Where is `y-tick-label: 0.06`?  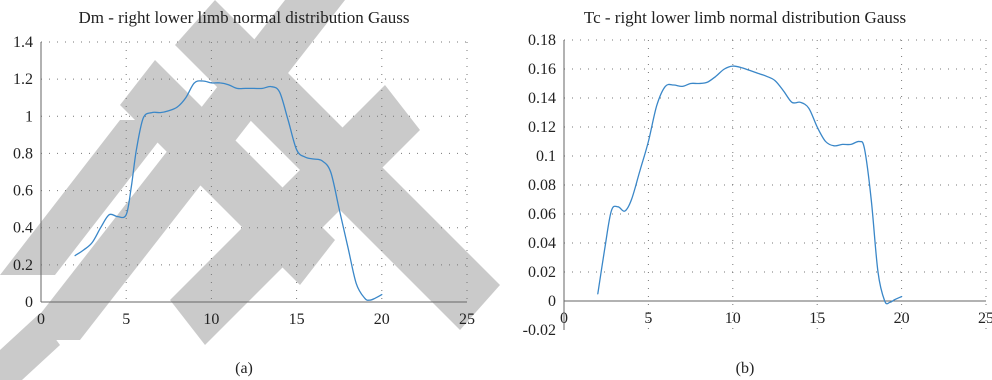
y-tick-label: 0.06 is located at coordinates (542, 214).